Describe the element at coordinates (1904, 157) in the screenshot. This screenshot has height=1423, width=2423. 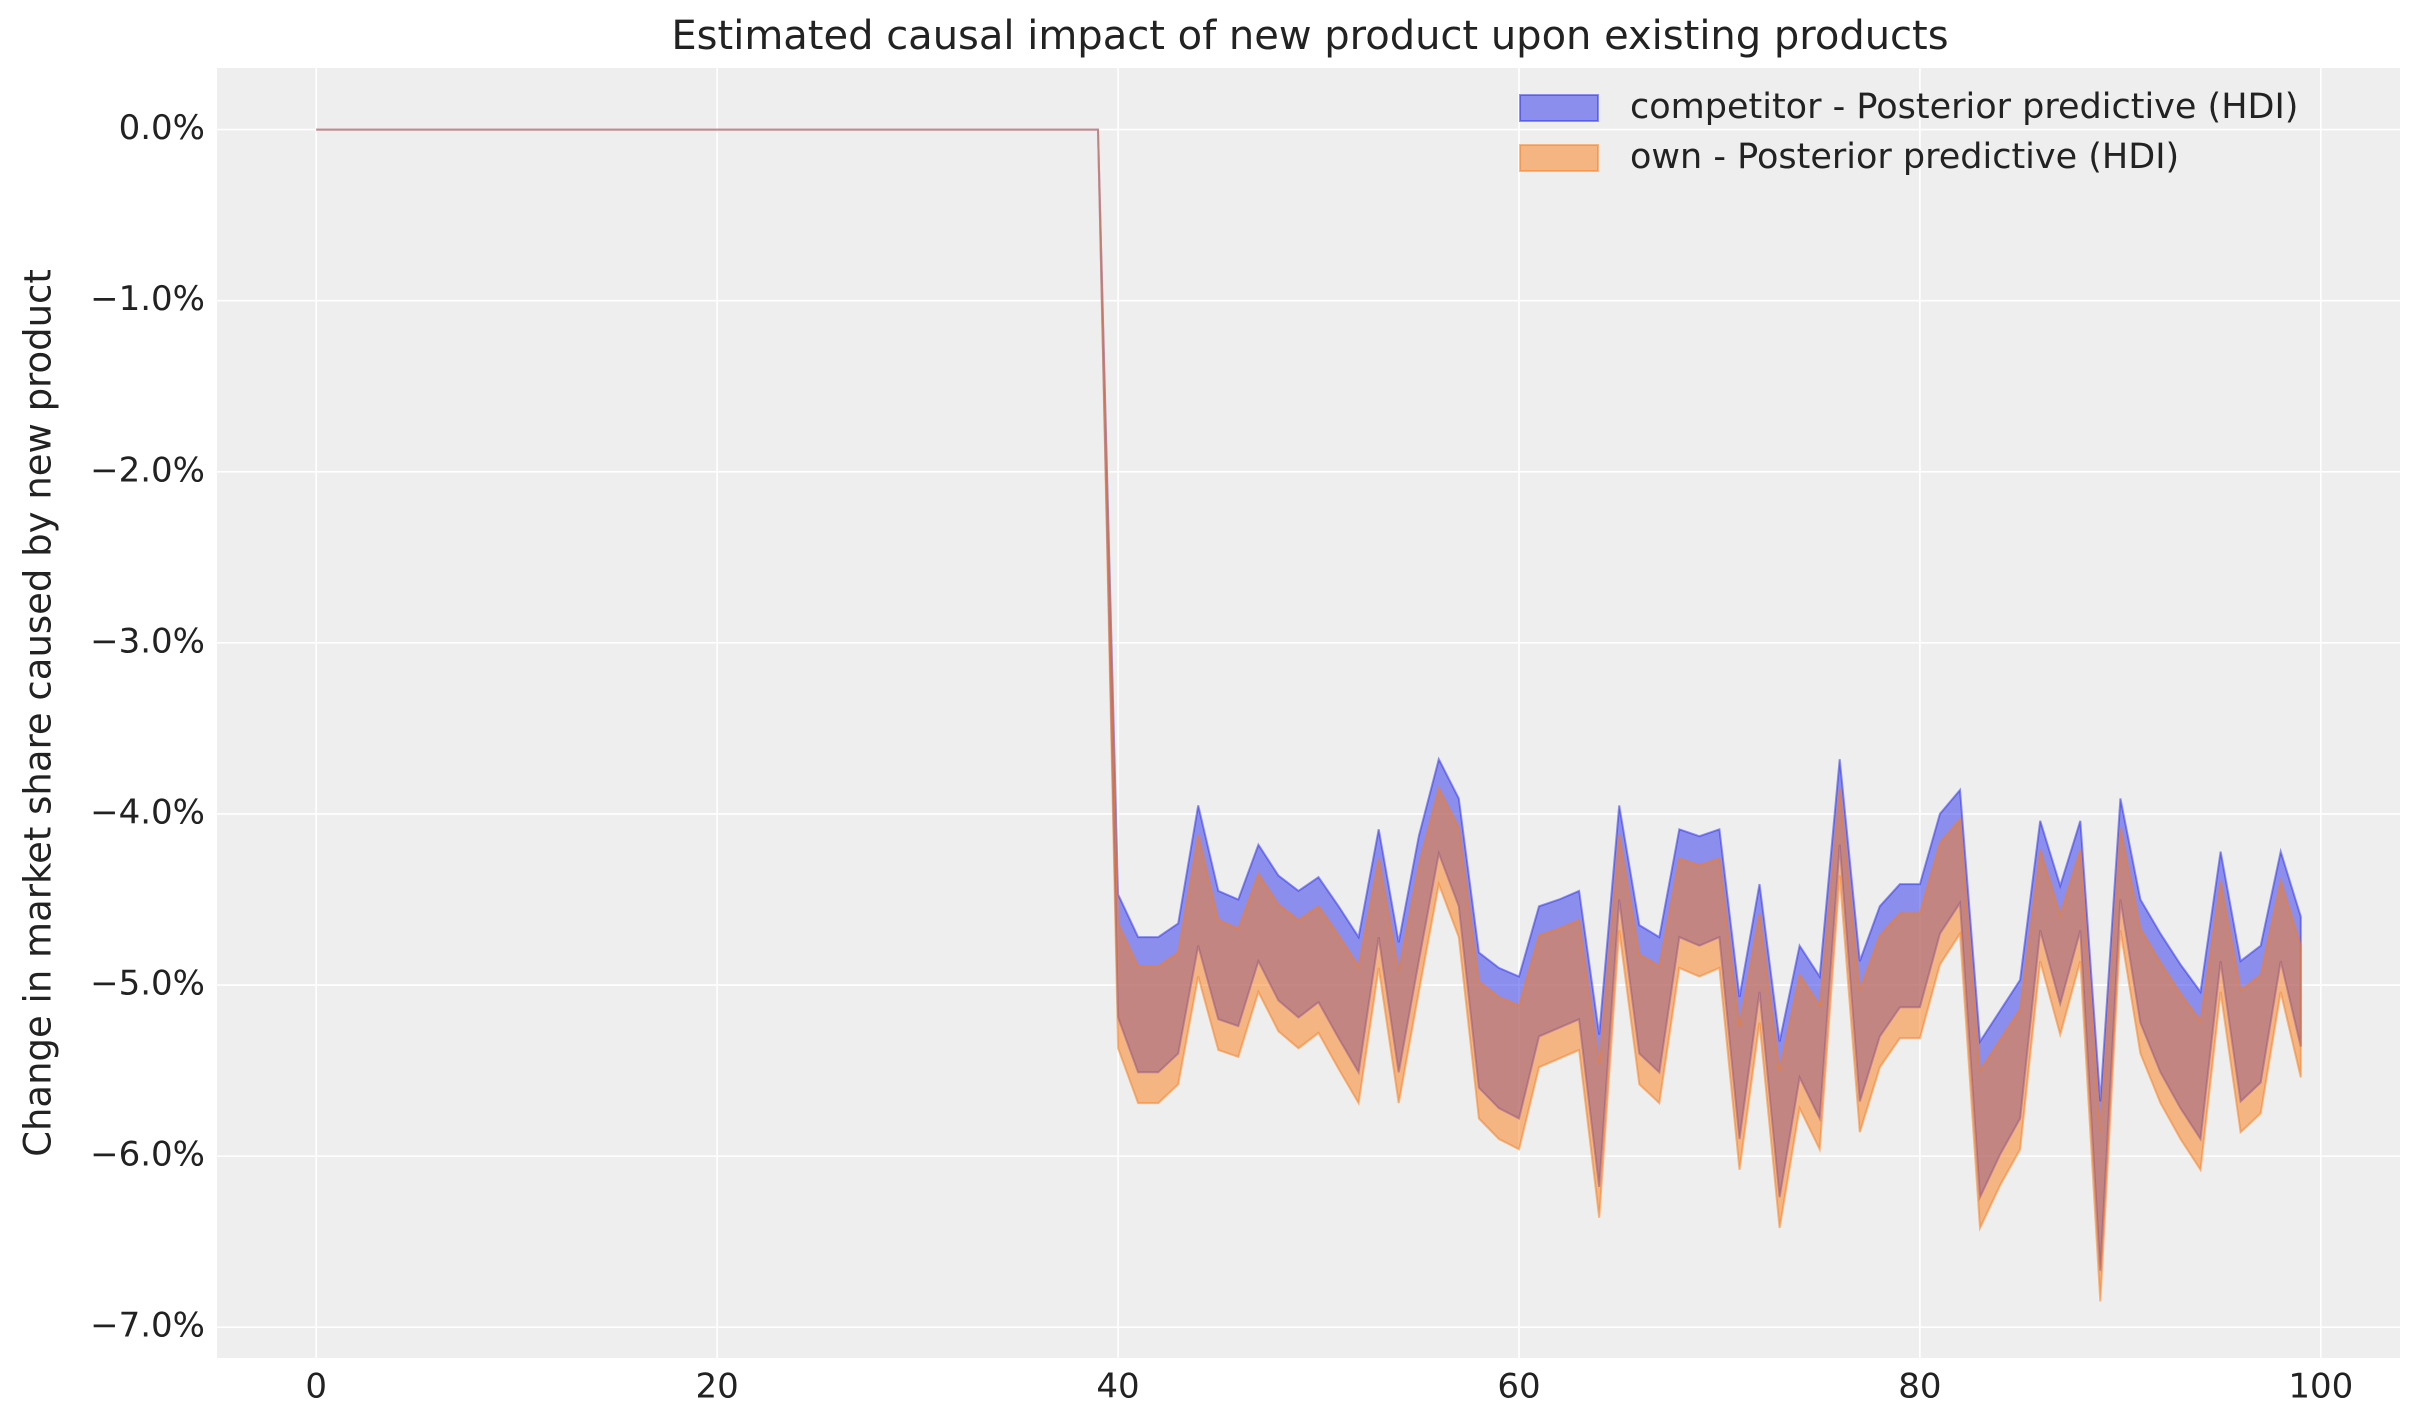
I see `legend-label: own - Posterior predictive (HDI)` at that location.